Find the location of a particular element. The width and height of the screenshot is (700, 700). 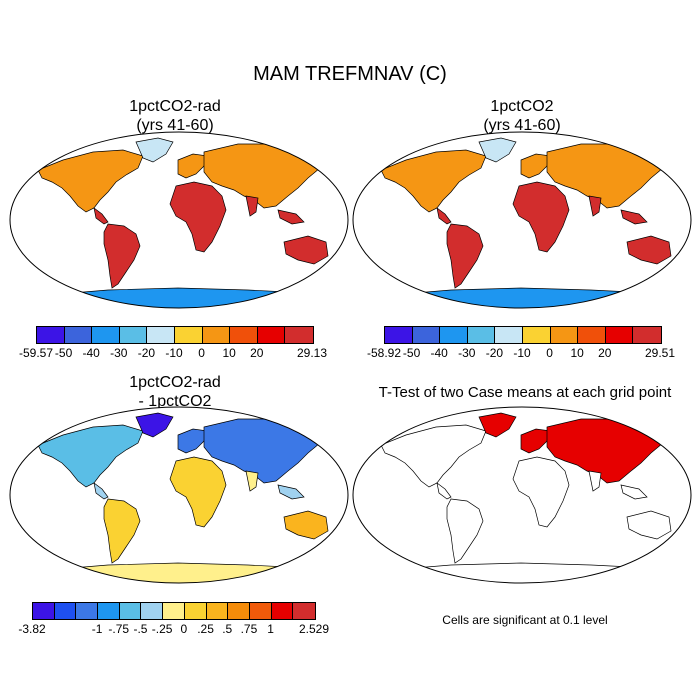

colorbar-panel1 is located at coordinates (175, 335).